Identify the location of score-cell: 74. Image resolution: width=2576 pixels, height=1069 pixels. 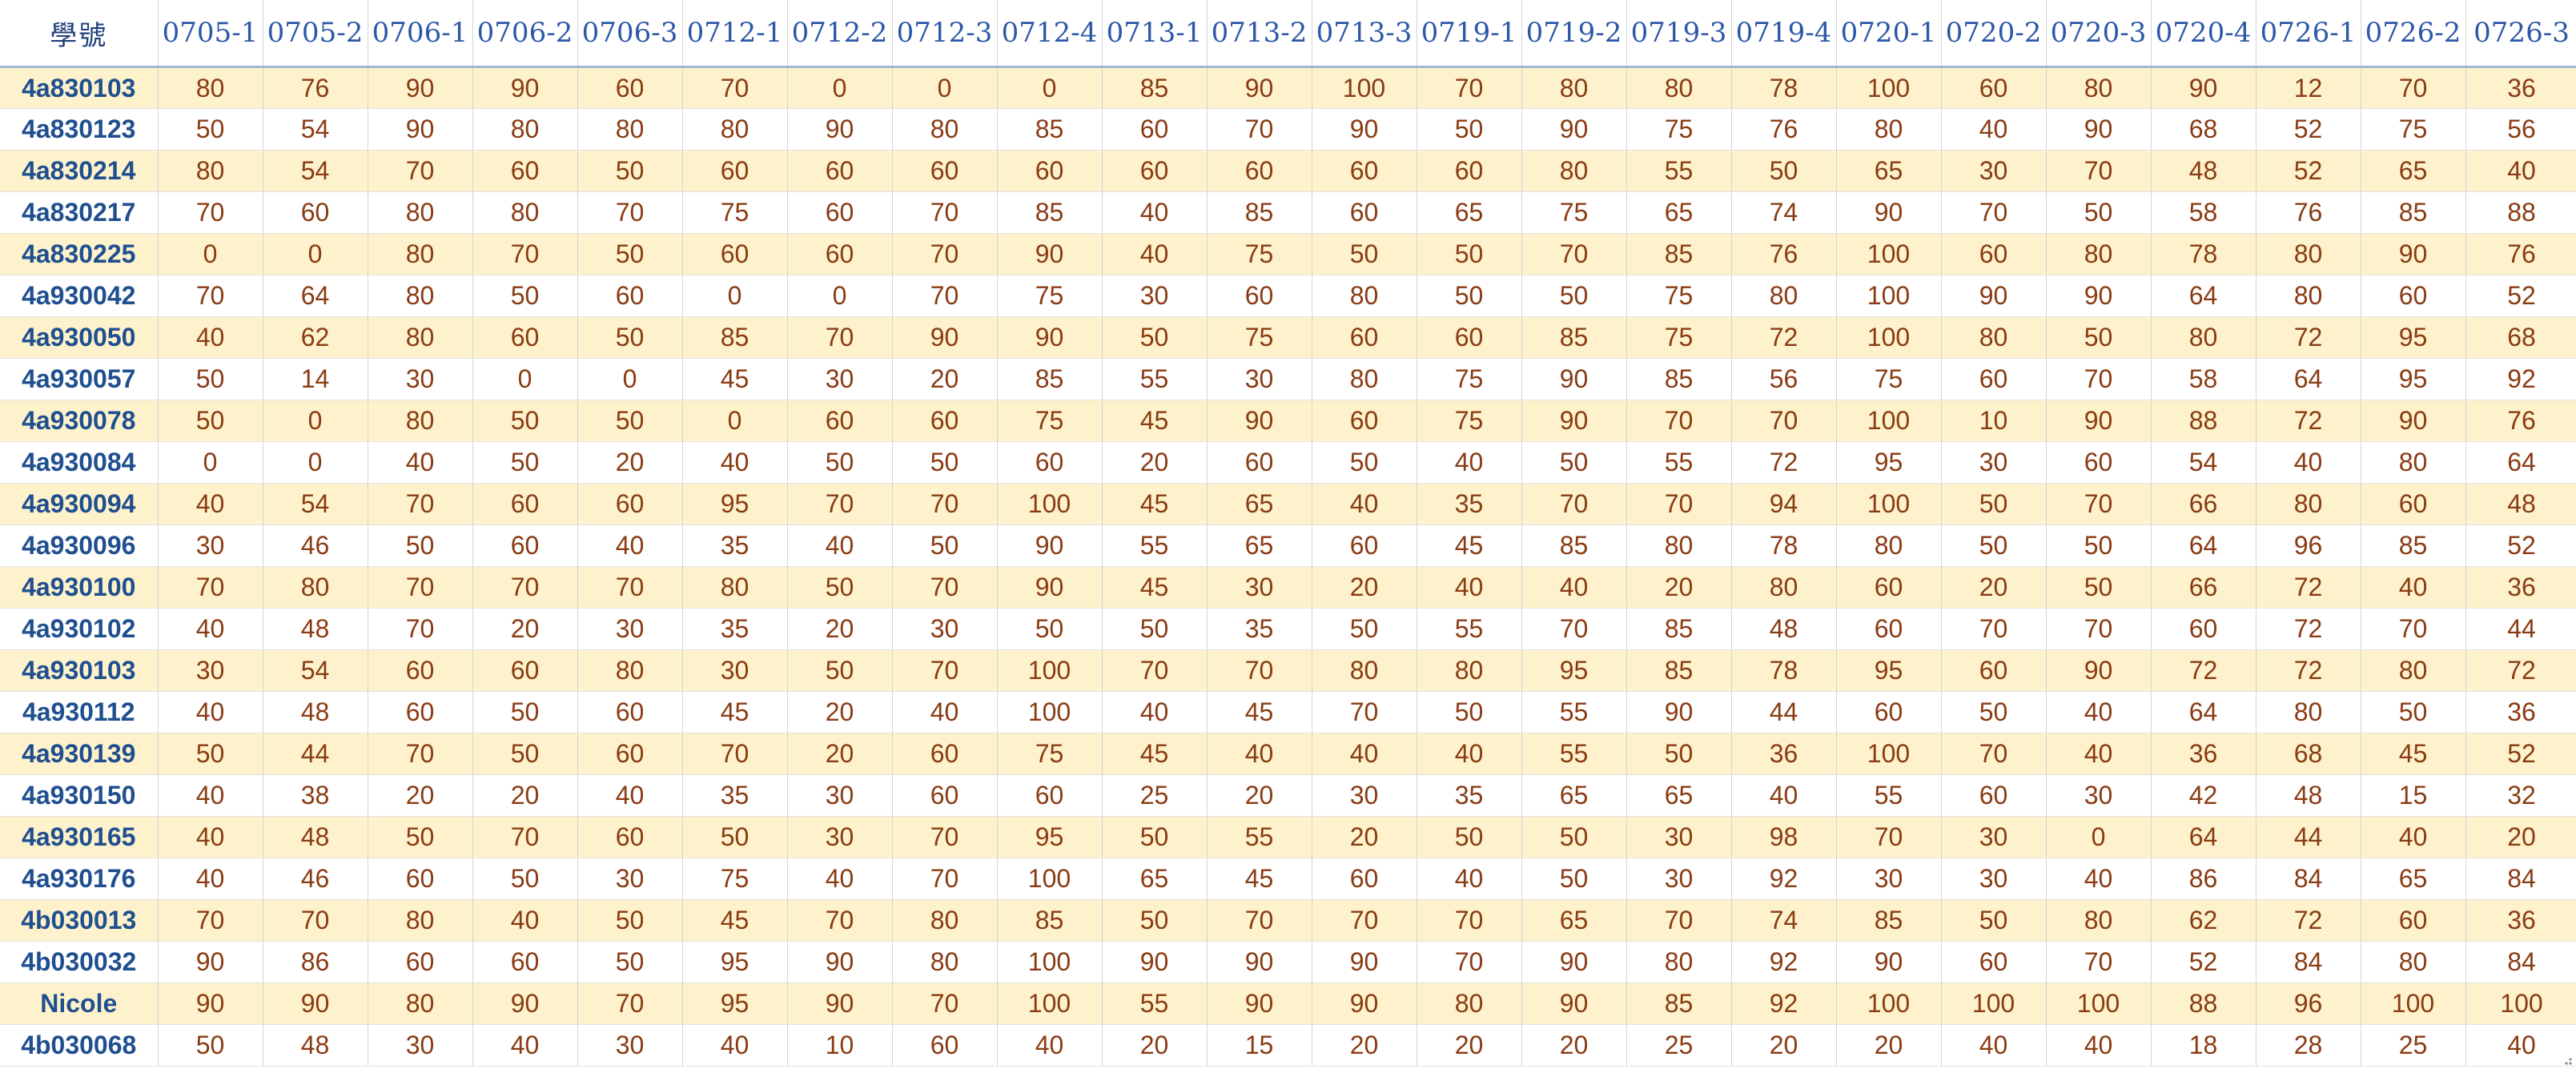
(1784, 921).